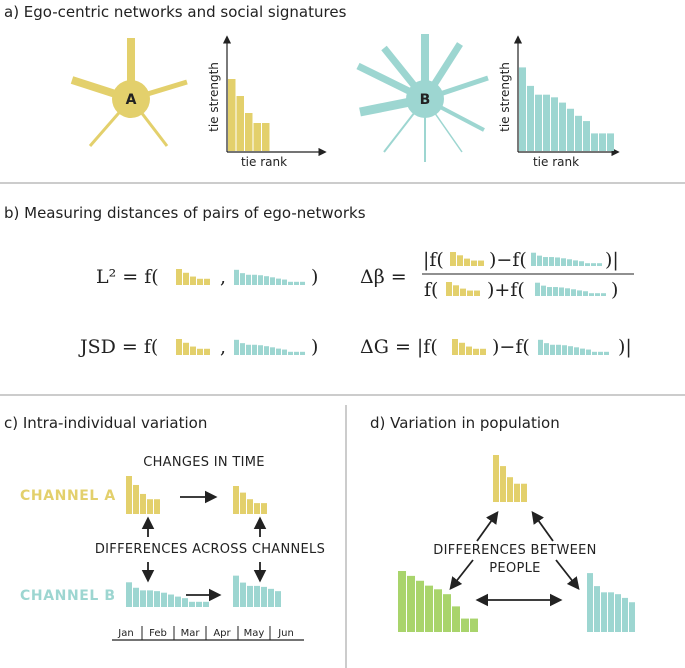 The height and width of the screenshot is (668, 685). I want to click on ego-network-a: A, so click(129, 92).